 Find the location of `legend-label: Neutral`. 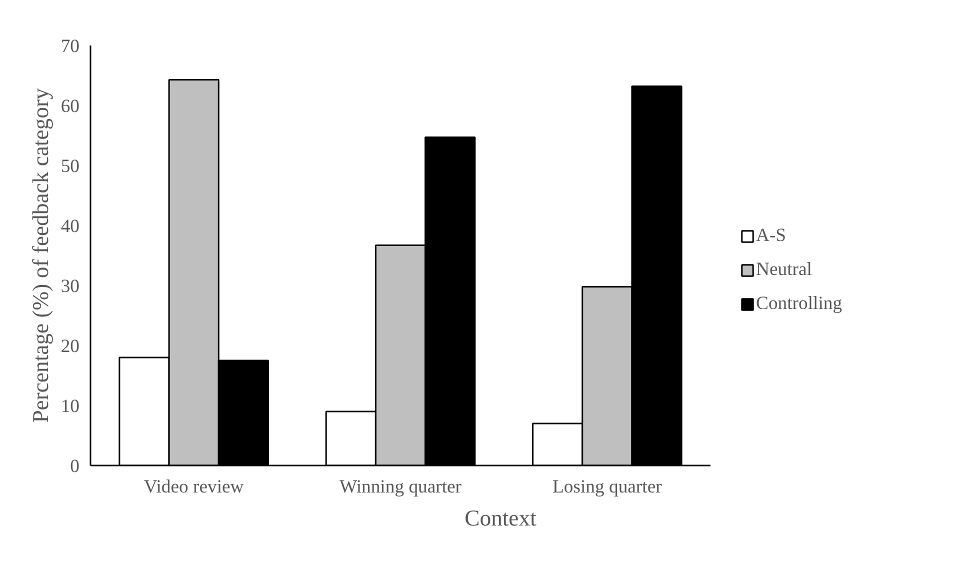

legend-label: Neutral is located at coordinates (784, 270).